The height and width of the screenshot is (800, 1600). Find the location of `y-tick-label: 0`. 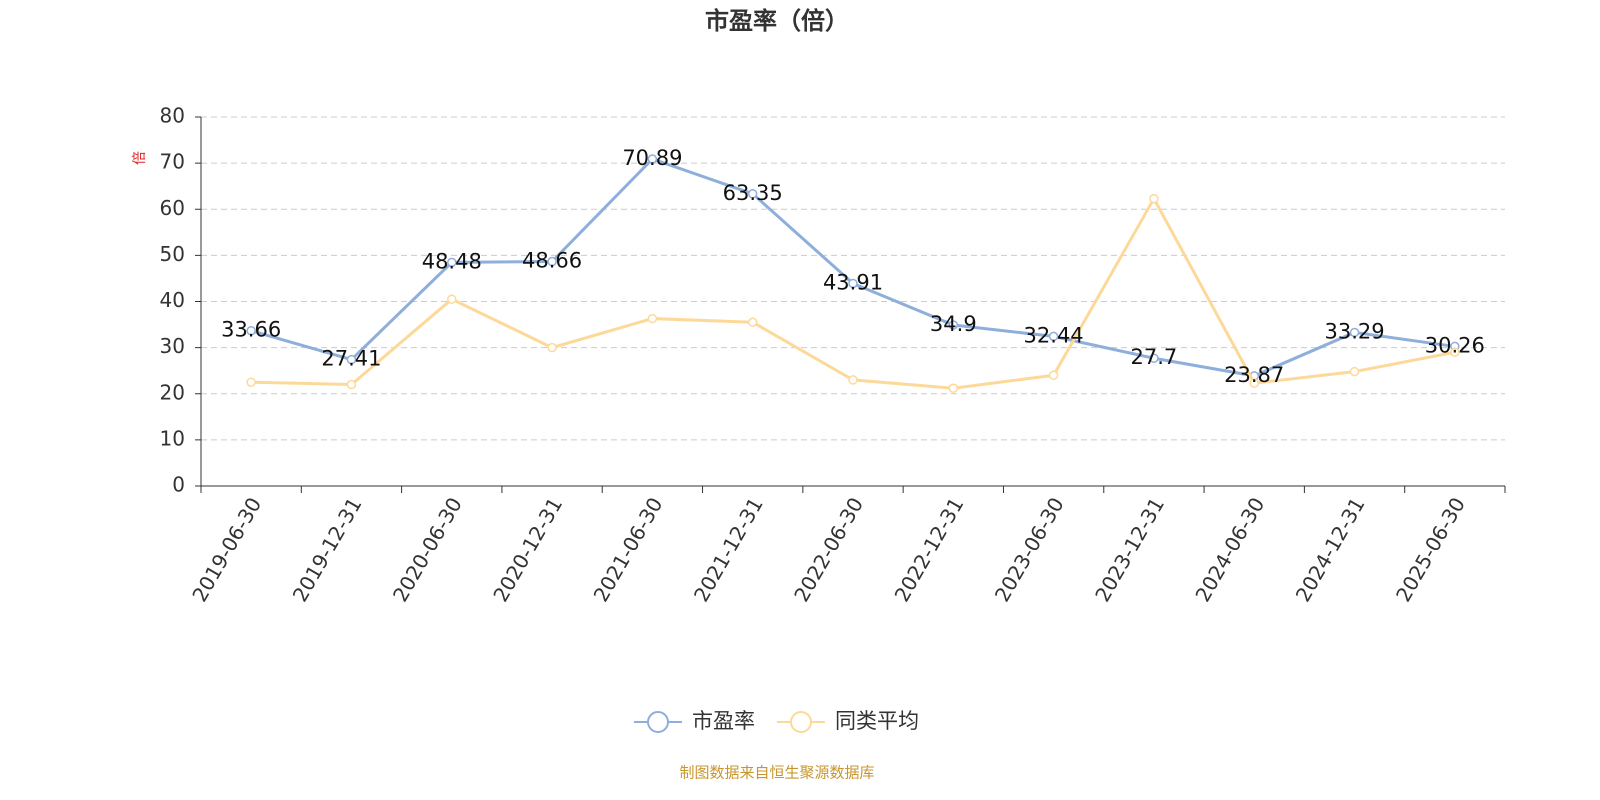

y-tick-label: 0 is located at coordinates (178, 485).